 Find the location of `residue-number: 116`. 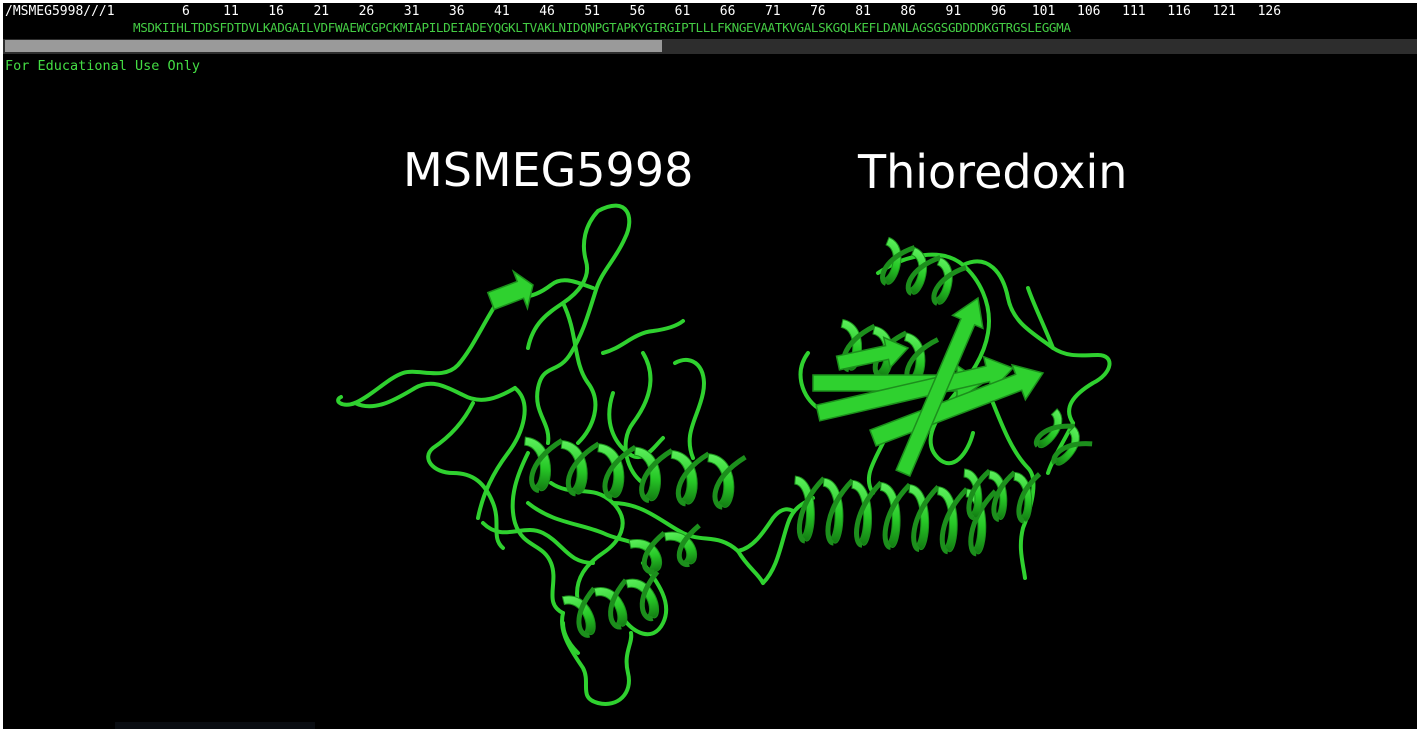

residue-number: 116 is located at coordinates (1179, 11).